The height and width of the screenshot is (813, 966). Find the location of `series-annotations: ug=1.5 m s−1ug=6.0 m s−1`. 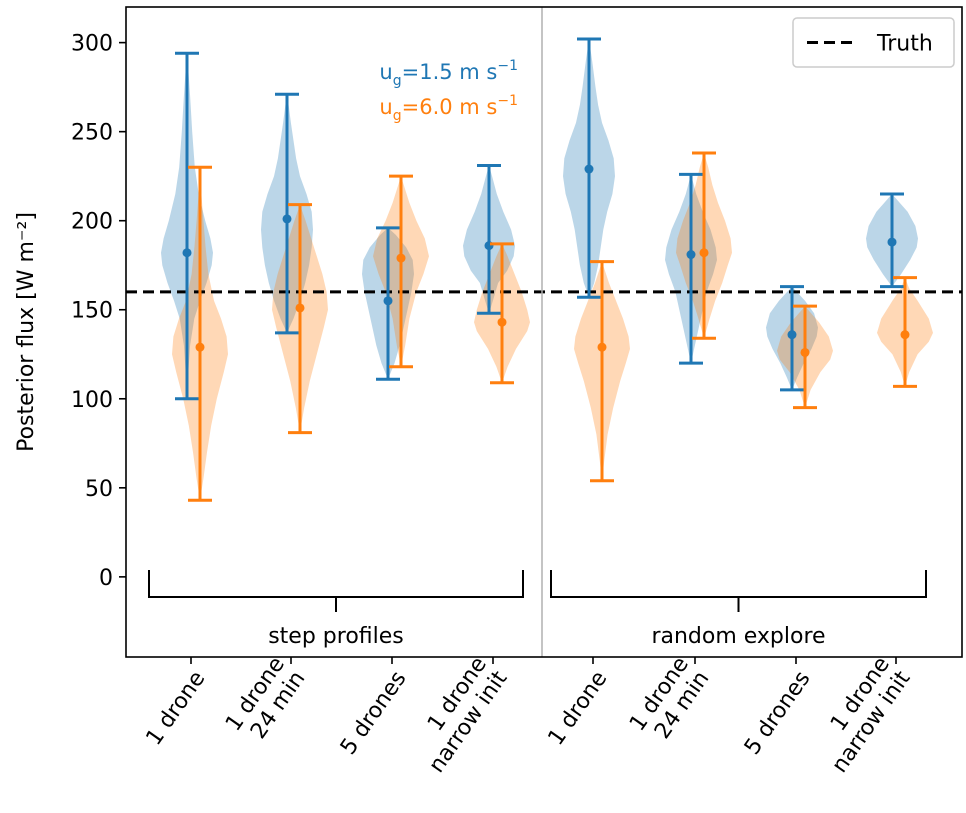

series-annotations: ug=1.5 m s−1ug=6.0 m s−1 is located at coordinates (448, 91).